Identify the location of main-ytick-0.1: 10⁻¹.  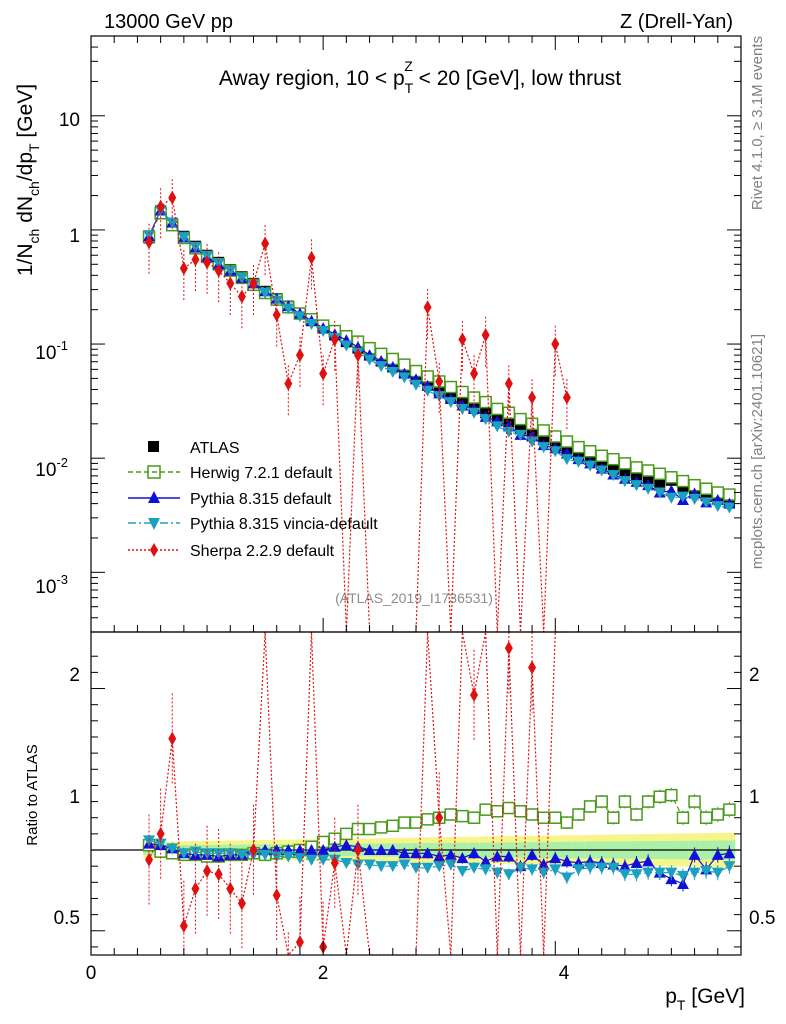
(51, 351).